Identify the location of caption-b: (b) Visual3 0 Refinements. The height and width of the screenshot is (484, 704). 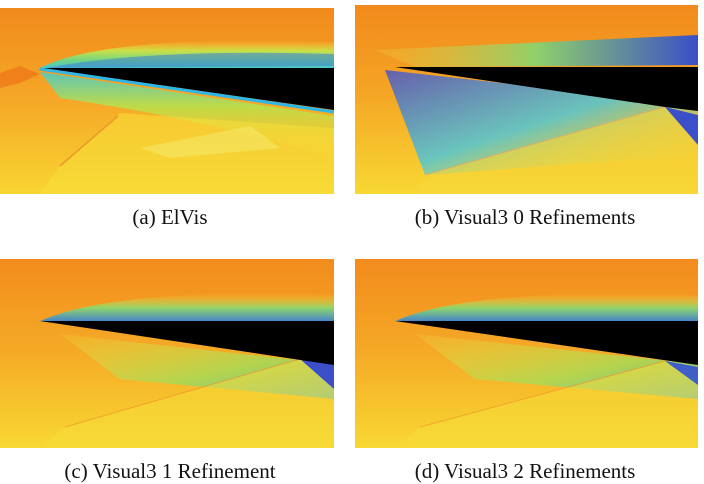
(525, 217).